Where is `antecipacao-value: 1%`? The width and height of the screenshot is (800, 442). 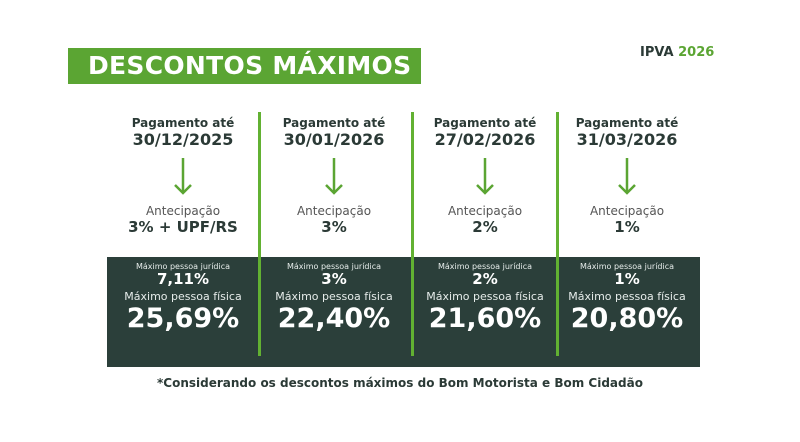
antecipacao-value: 1% is located at coordinates (627, 227).